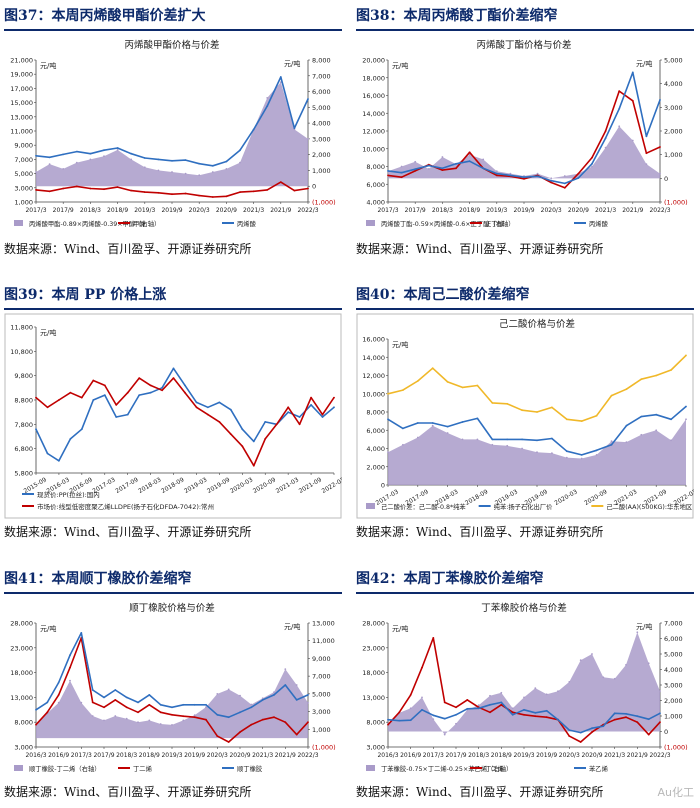 The width and height of the screenshot is (700, 808). Describe the element at coordinates (375, 431) in the screenshot. I see `y-tick-label-left: 6,000` at that location.